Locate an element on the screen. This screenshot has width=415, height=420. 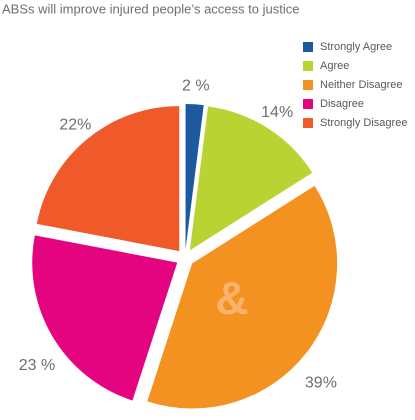
slice-label: 22% is located at coordinates (75, 125).